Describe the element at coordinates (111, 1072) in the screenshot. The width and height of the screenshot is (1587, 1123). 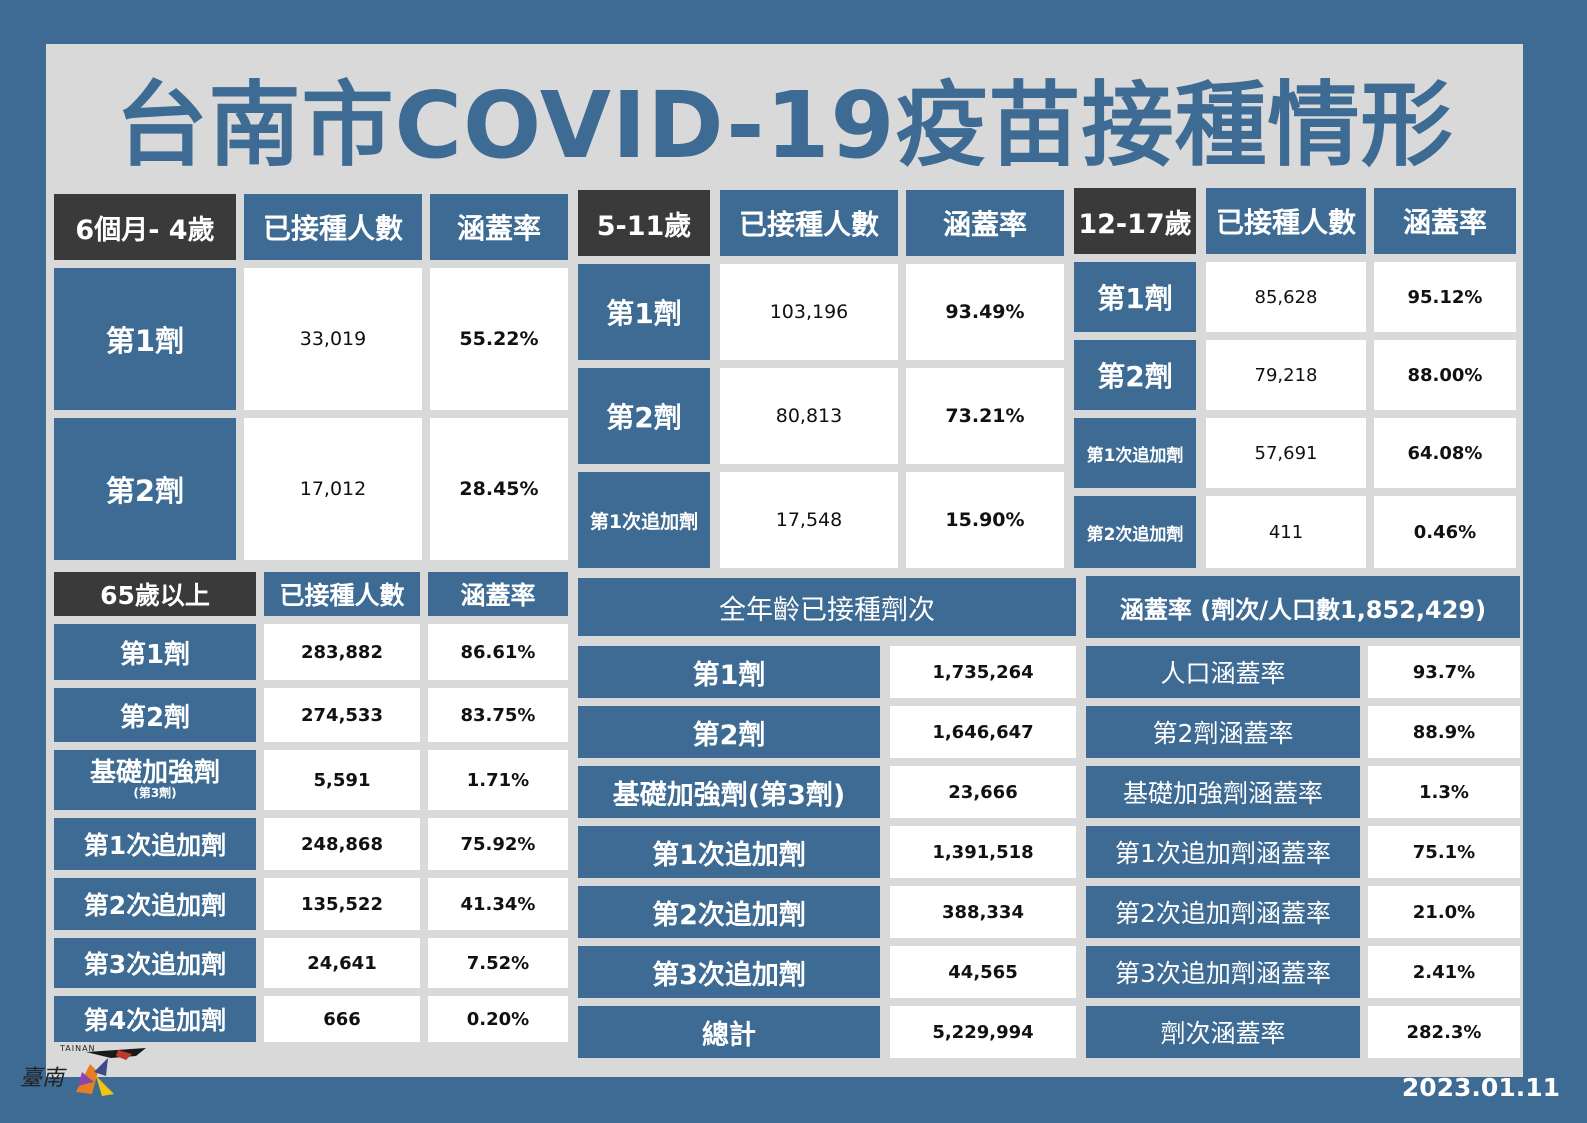
I see `logo-emblem-icon` at that location.